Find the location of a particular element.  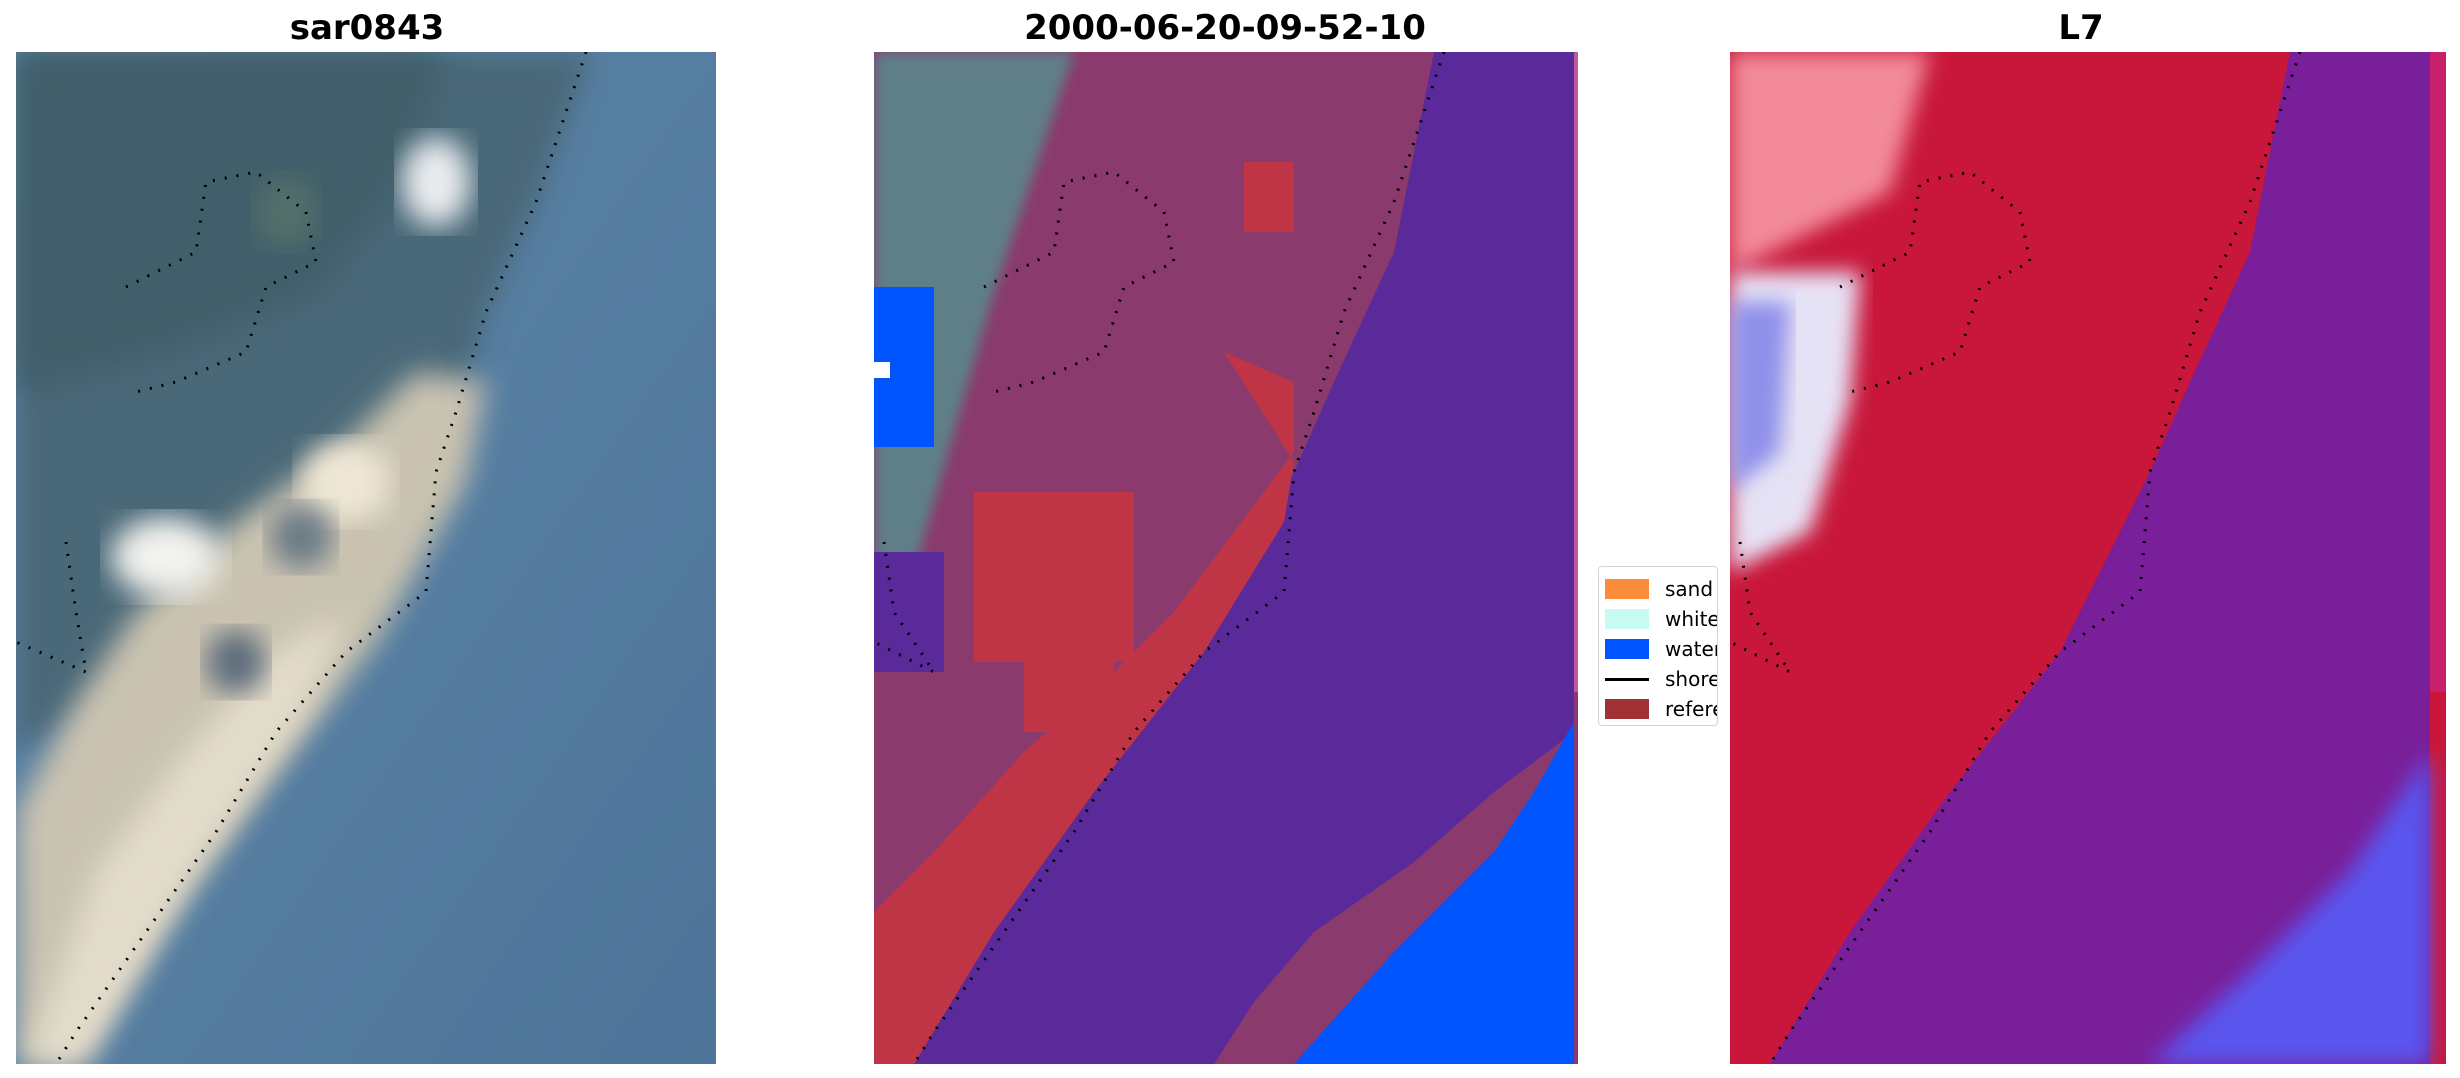

legend-item-sand: sand is located at coordinates (1659, 589).